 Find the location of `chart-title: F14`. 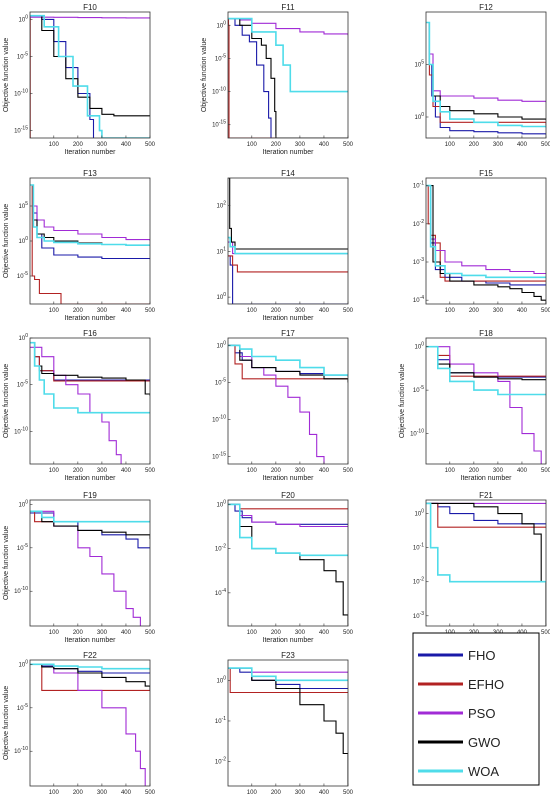

chart-title: F14 is located at coordinates (288, 173).